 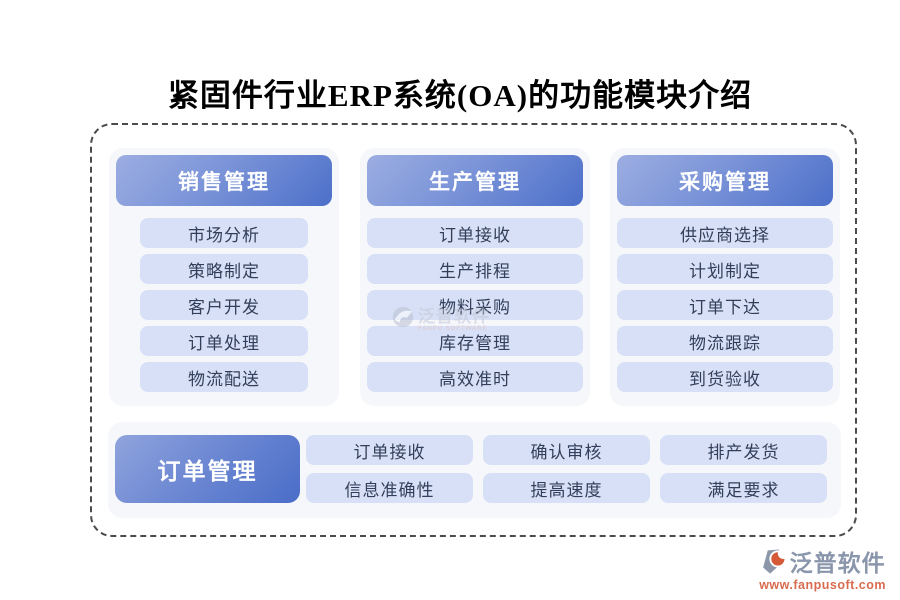 I want to click on procurement-item-planning: 计划制定, so click(x=725, y=269).